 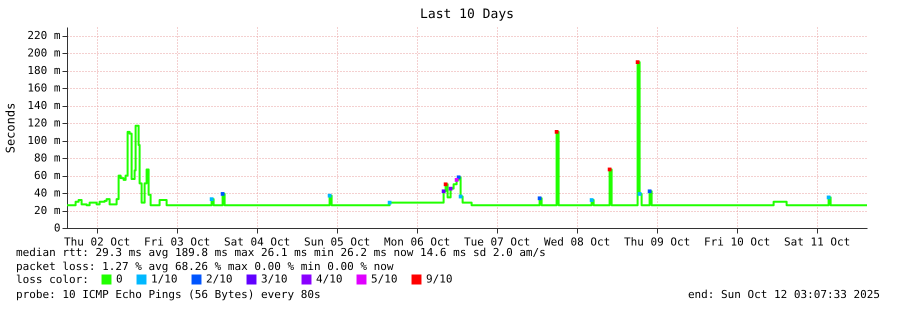 What do you see at coordinates (47, 175) in the screenshot?
I see `y-tick-label: 60 m` at bounding box center [47, 175].